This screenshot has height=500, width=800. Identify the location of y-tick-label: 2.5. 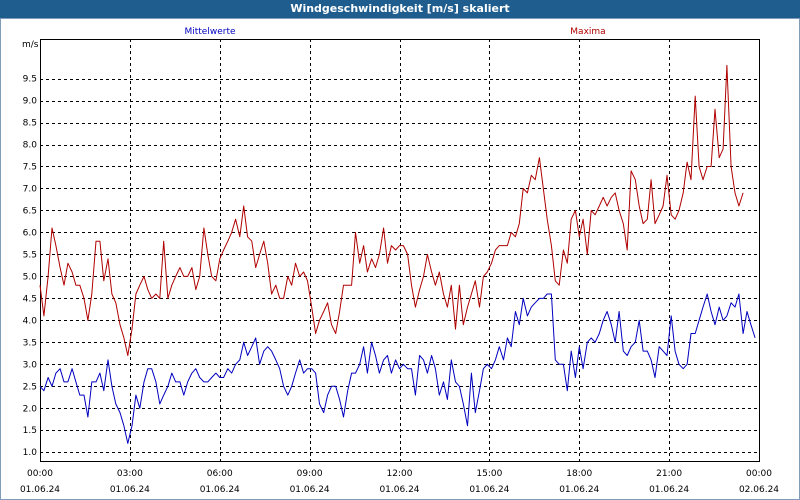
(30, 387).